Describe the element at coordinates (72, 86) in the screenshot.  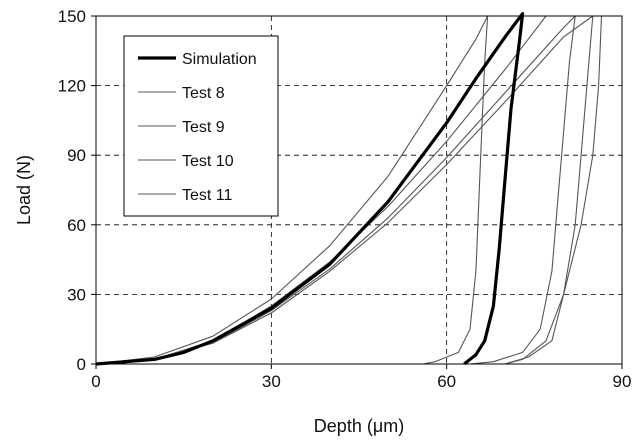
I see `y-tick-label: 120` at that location.